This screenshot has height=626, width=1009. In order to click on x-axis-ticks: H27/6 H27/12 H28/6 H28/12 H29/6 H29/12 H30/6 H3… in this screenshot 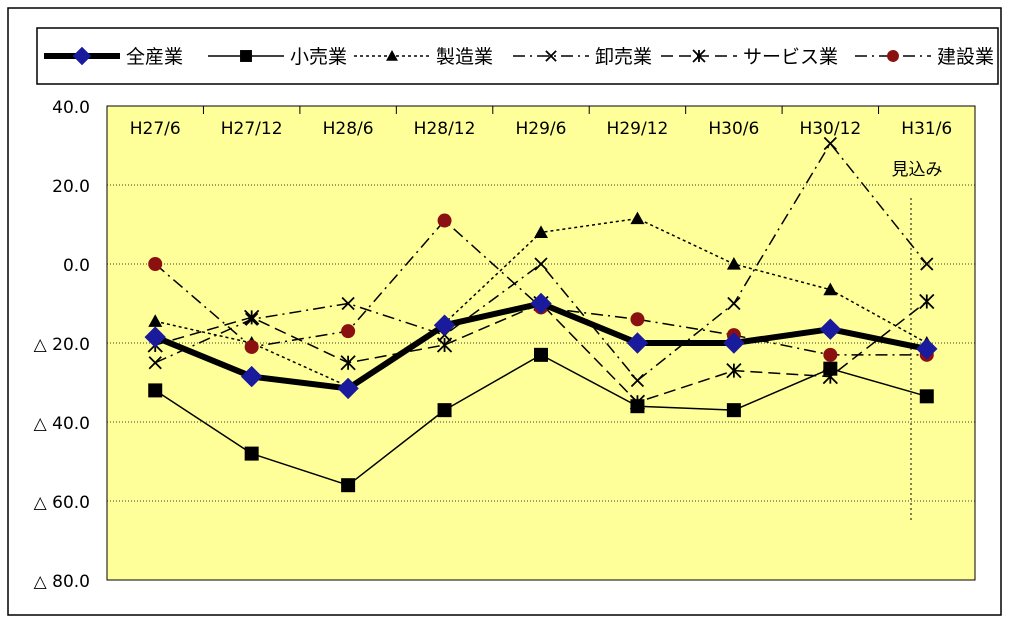, I will do `click(529, 122)`.